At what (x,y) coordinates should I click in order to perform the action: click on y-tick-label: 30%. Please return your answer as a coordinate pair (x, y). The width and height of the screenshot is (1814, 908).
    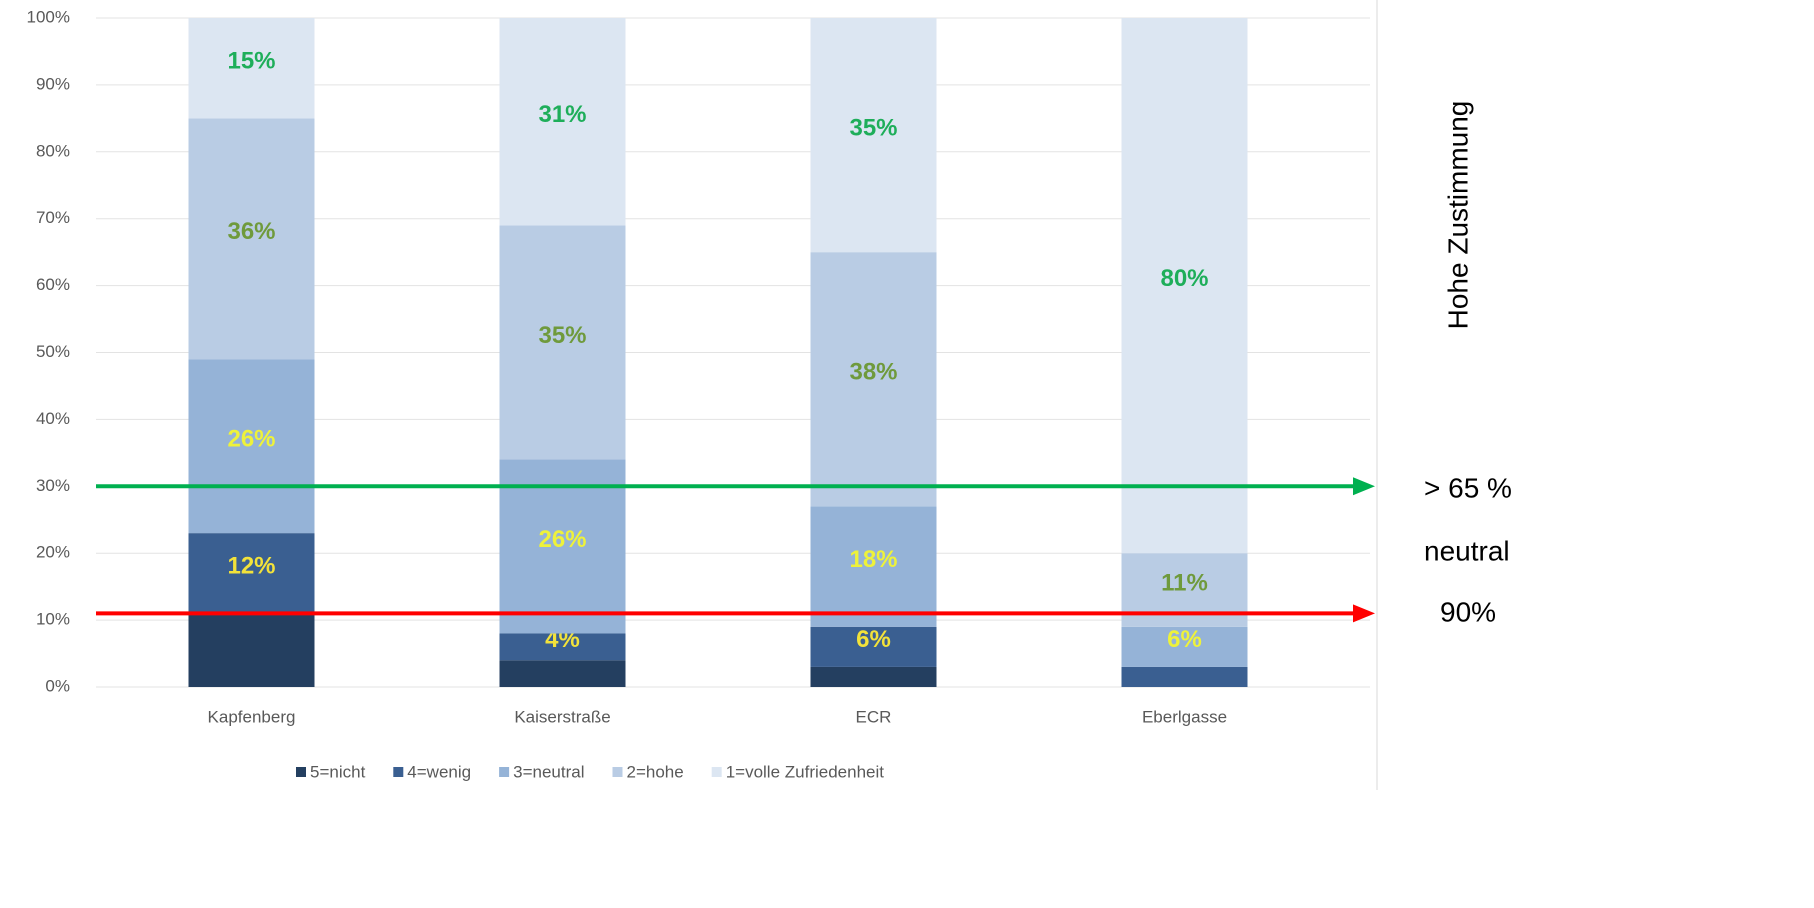
    Looking at the image, I should click on (53, 485).